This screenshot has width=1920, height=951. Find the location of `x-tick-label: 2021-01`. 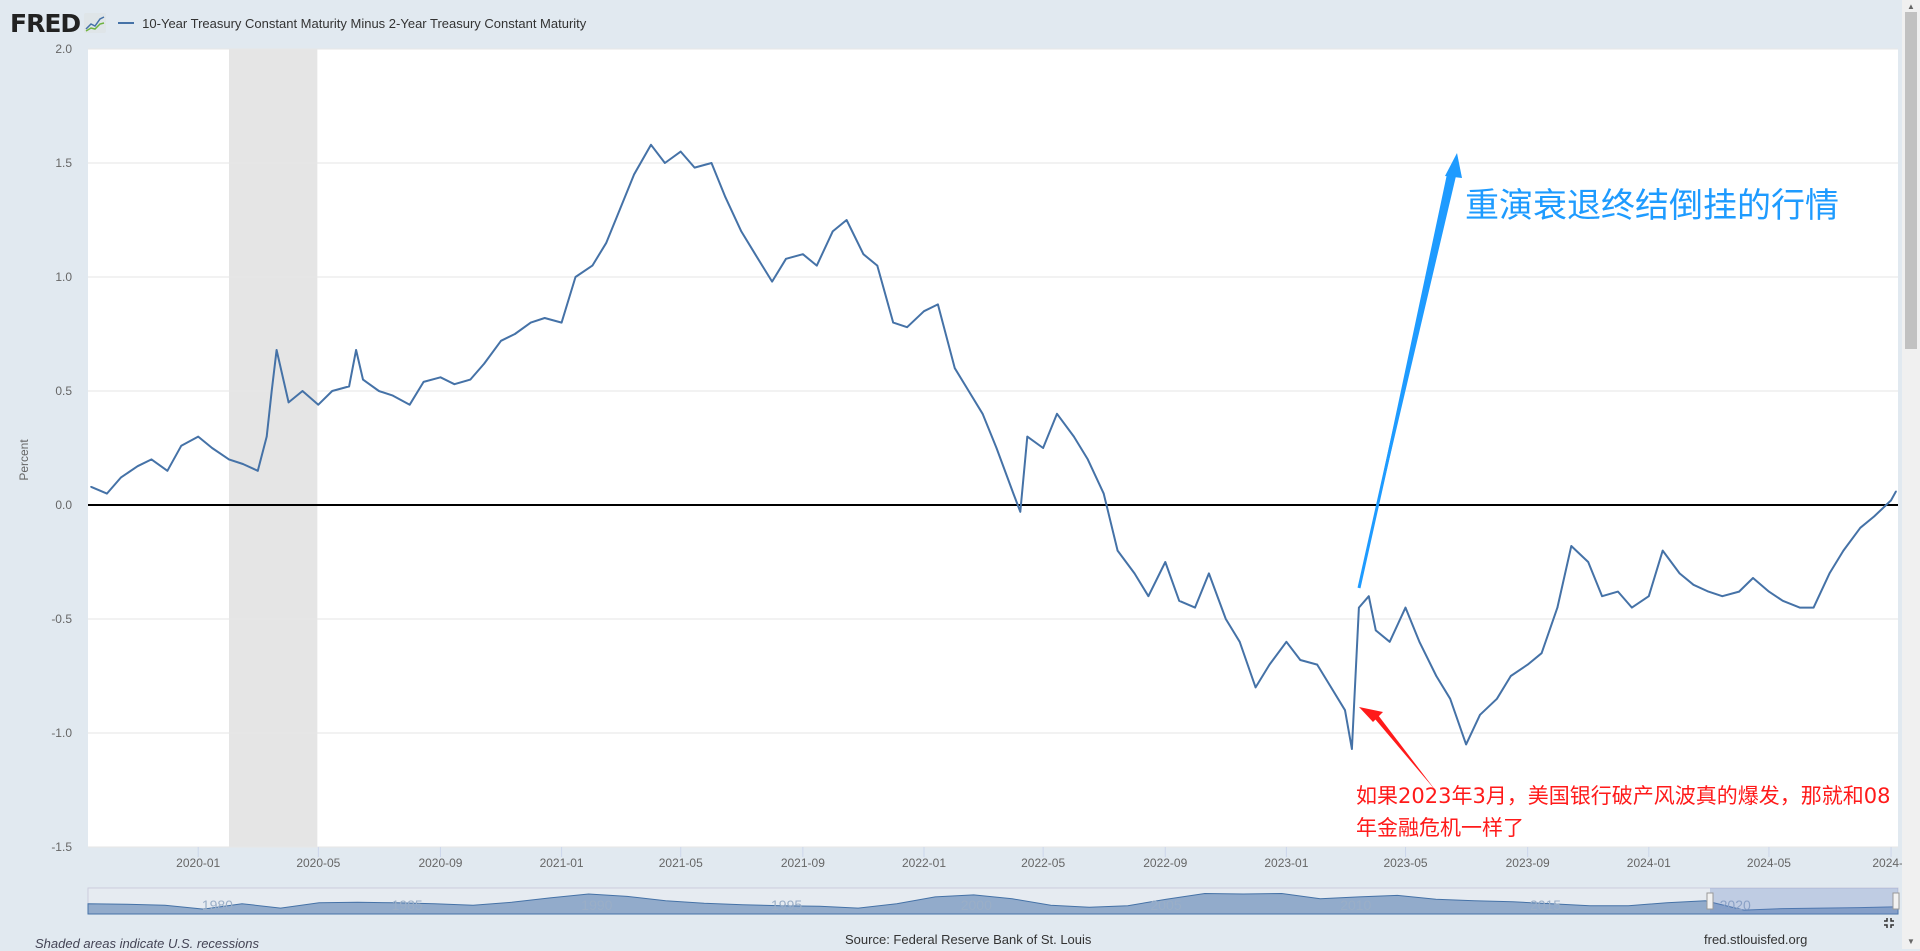

x-tick-label: 2021-01 is located at coordinates (562, 863).